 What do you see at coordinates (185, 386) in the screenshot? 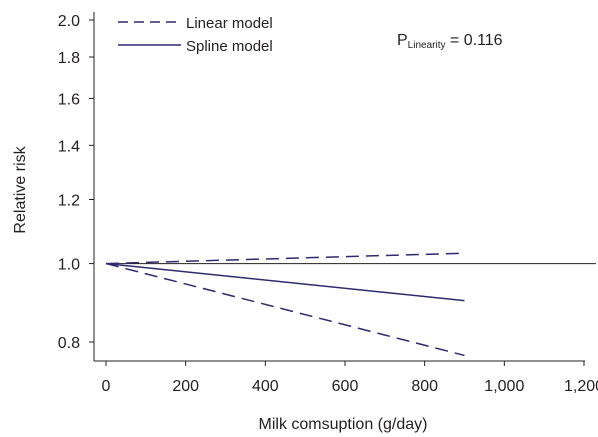
I see `x-tick-label: 200` at bounding box center [185, 386].